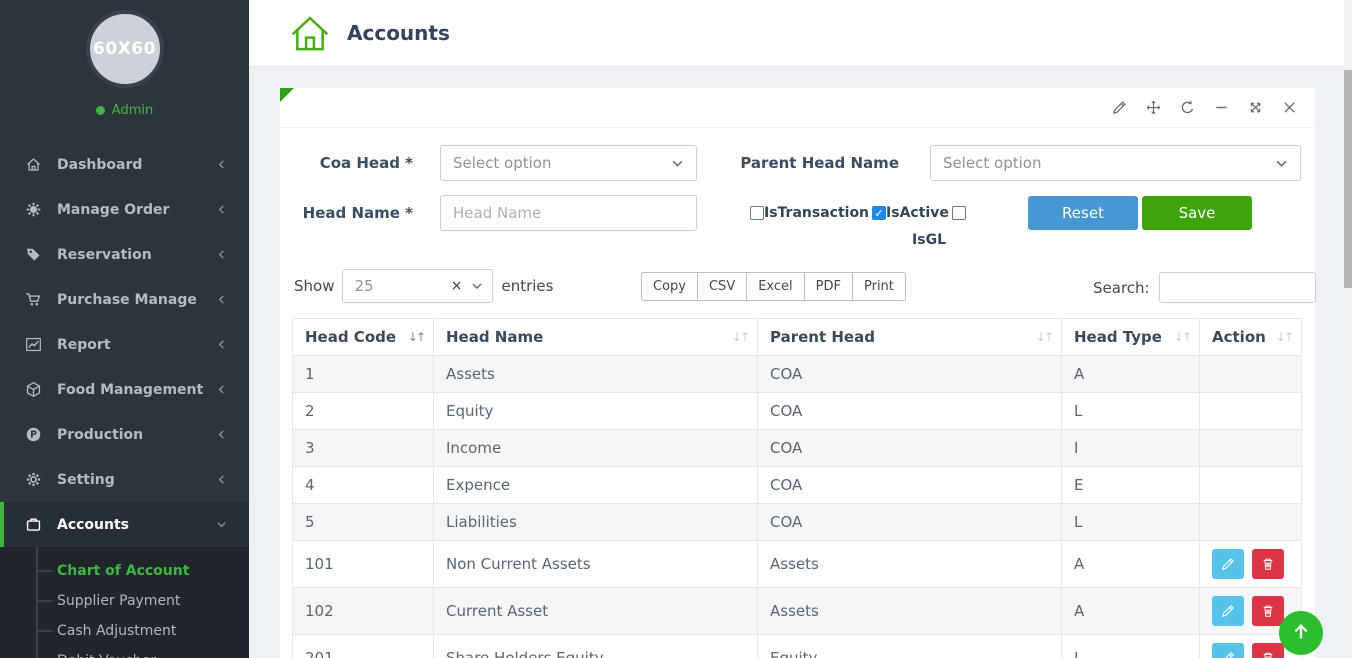  Describe the element at coordinates (909, 337) in the screenshot. I see `column-header-parent-head: Parent Head ↓↑` at that location.